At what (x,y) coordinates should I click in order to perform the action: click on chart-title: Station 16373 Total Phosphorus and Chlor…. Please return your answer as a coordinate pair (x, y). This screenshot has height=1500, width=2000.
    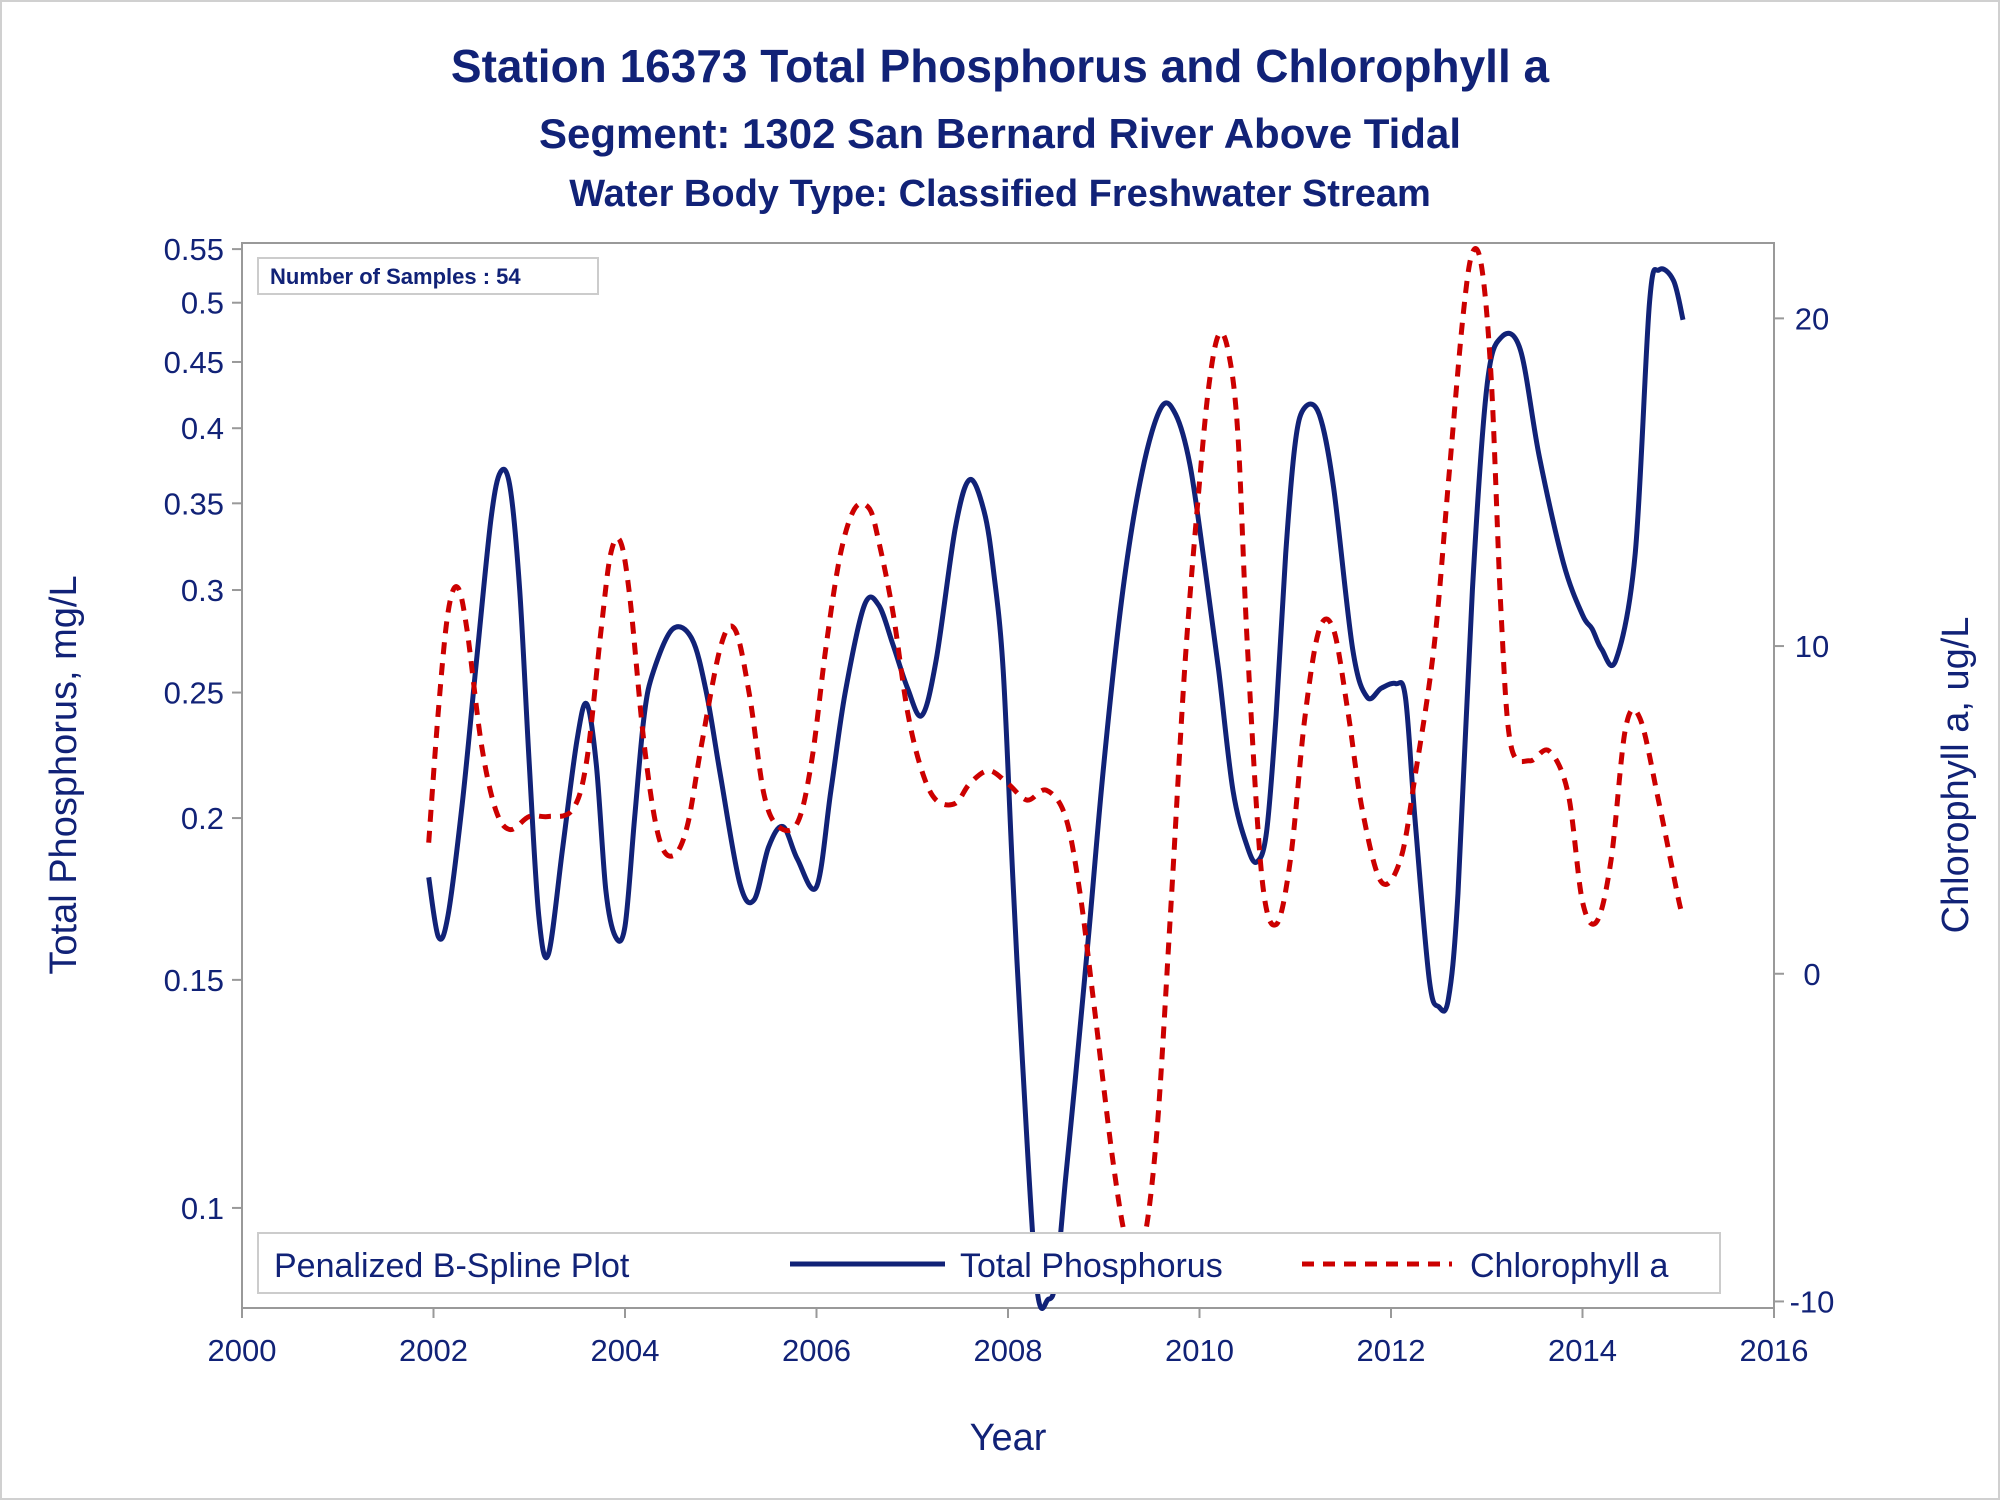
    Looking at the image, I should click on (1000, 66).